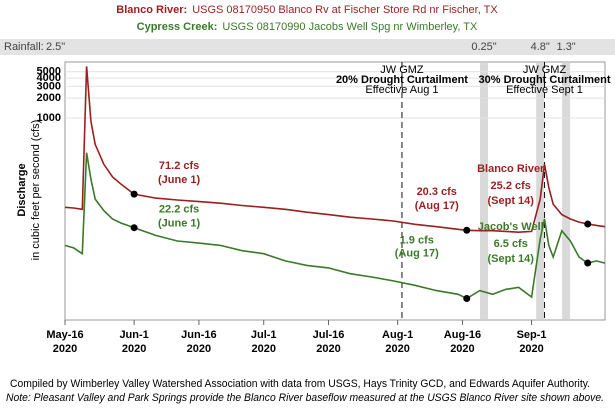 This screenshot has width=615, height=408. What do you see at coordinates (511, 169) in the screenshot?
I see `callout-name: Blanco River` at bounding box center [511, 169].